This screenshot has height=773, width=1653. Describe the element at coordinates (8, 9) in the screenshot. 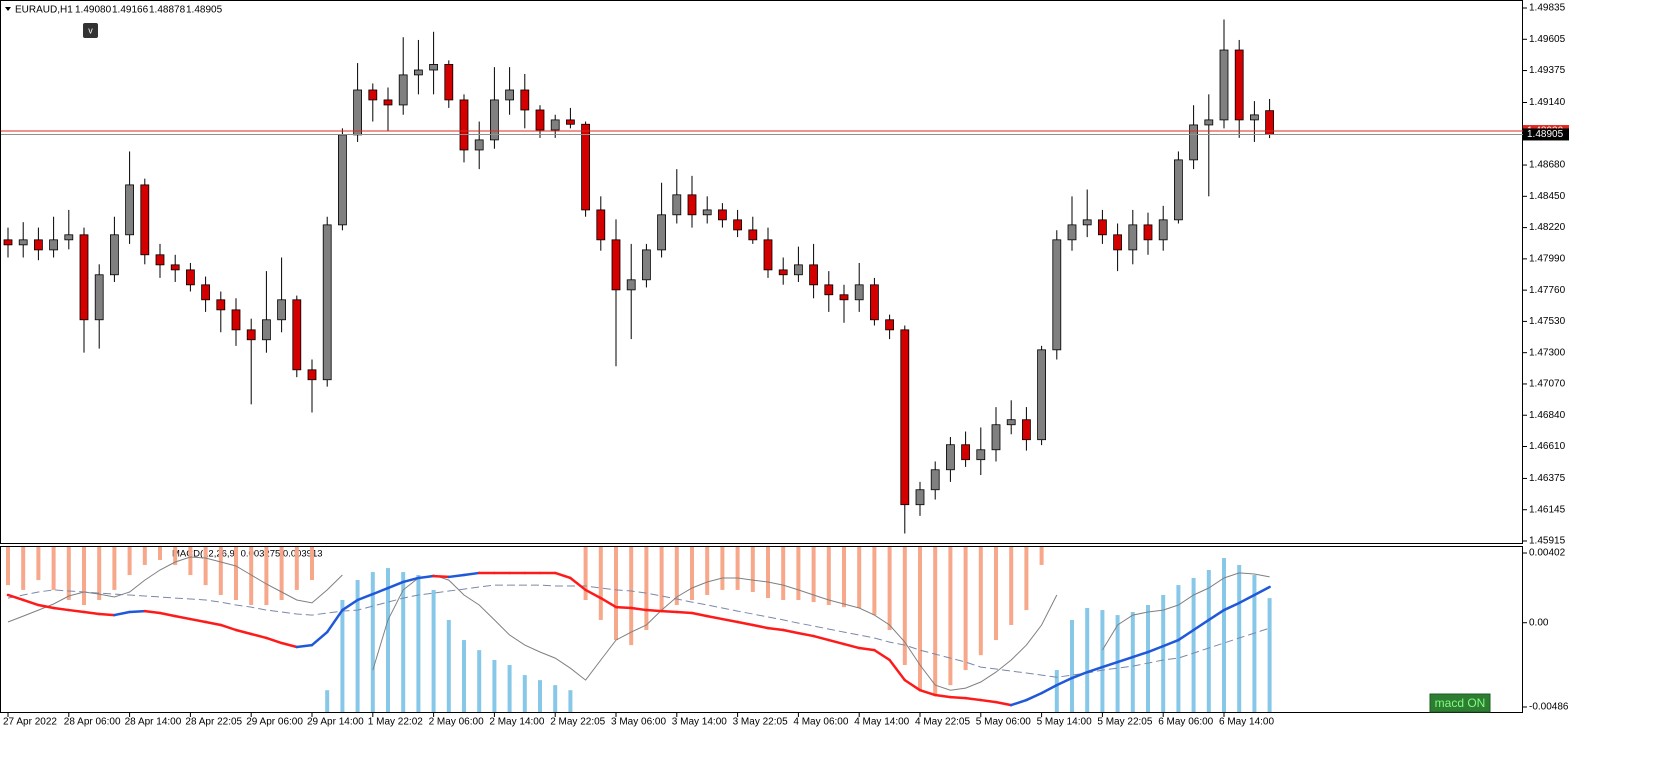

I see `collapse-arrow` at that location.